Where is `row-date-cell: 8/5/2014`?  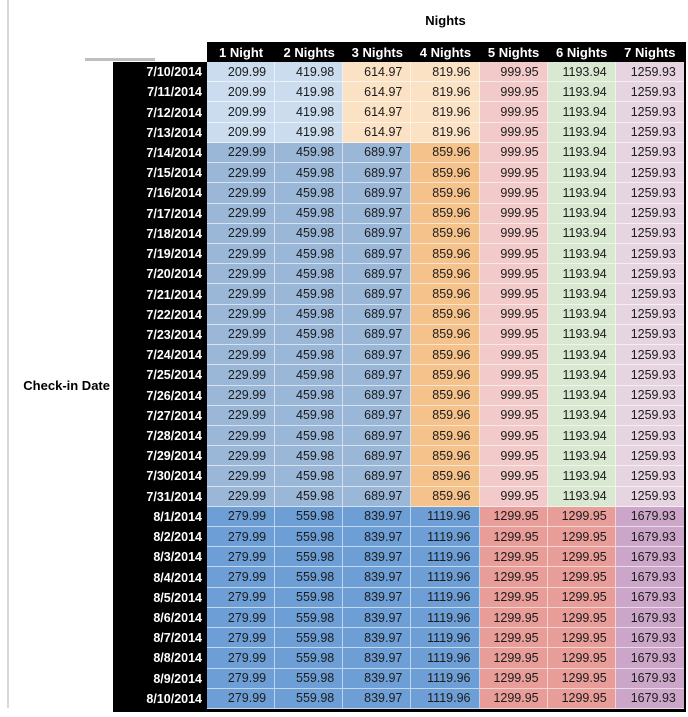
row-date-cell: 8/5/2014 is located at coordinates (160, 597).